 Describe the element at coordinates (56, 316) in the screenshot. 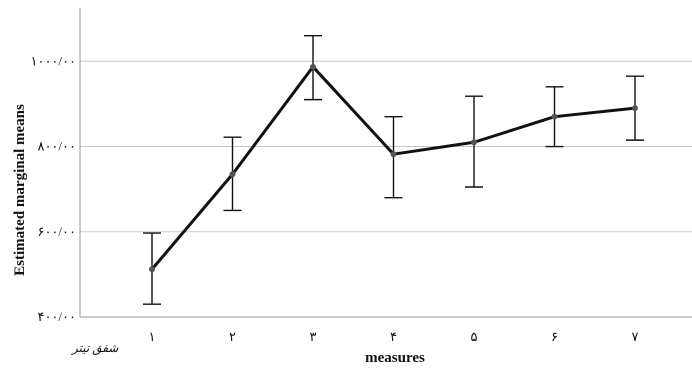

I see `y-tick-label-0: ۴۰۰/۰۰` at that location.